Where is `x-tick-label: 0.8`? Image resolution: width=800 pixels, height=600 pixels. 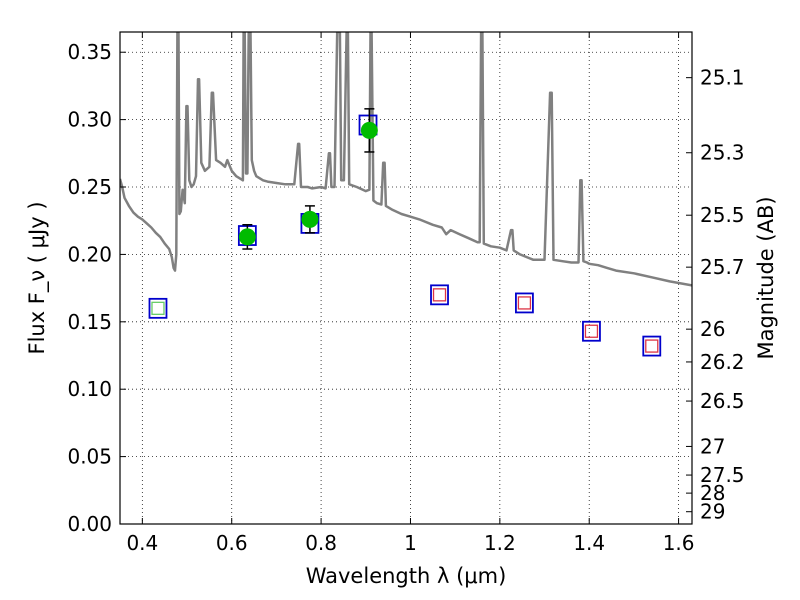 x-tick-label: 0.8 is located at coordinates (321, 543).